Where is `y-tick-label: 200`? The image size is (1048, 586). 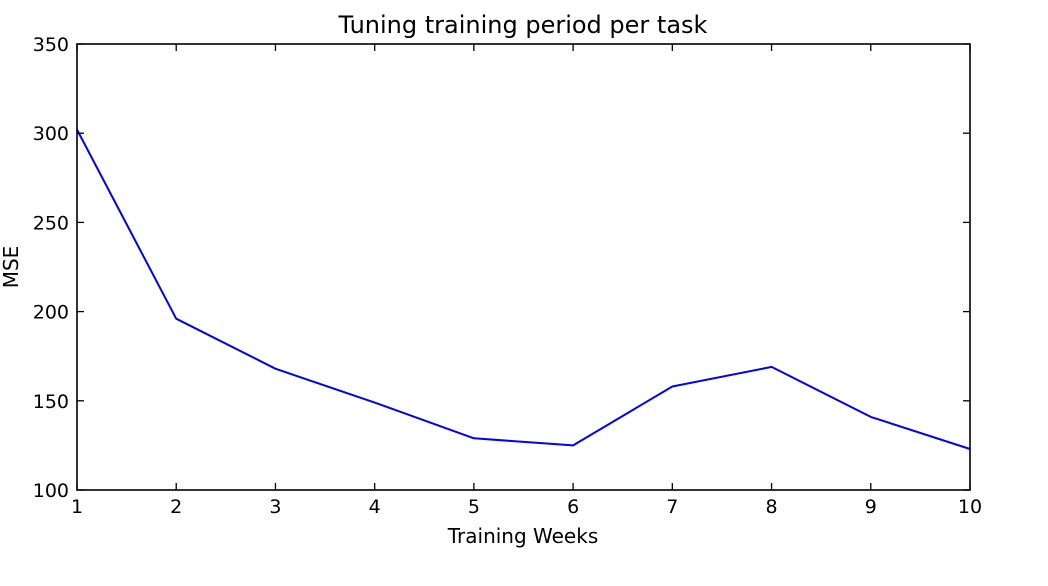 y-tick-label: 200 is located at coordinates (51, 313).